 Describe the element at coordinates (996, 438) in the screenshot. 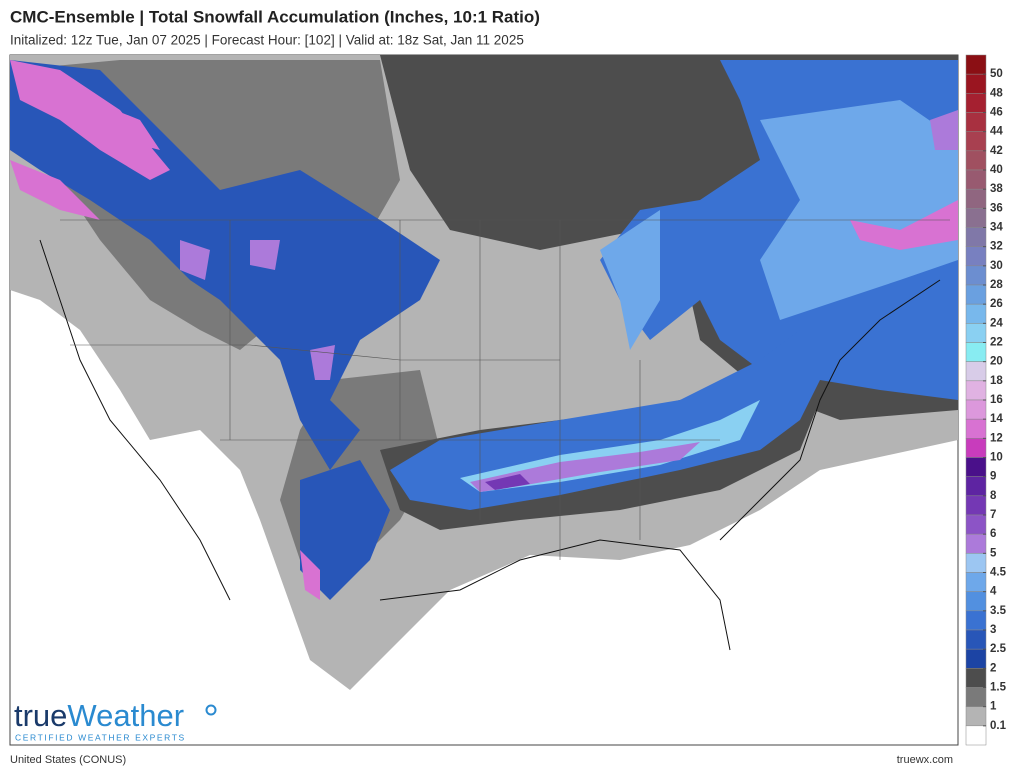

I see `legend-label: 12` at that location.